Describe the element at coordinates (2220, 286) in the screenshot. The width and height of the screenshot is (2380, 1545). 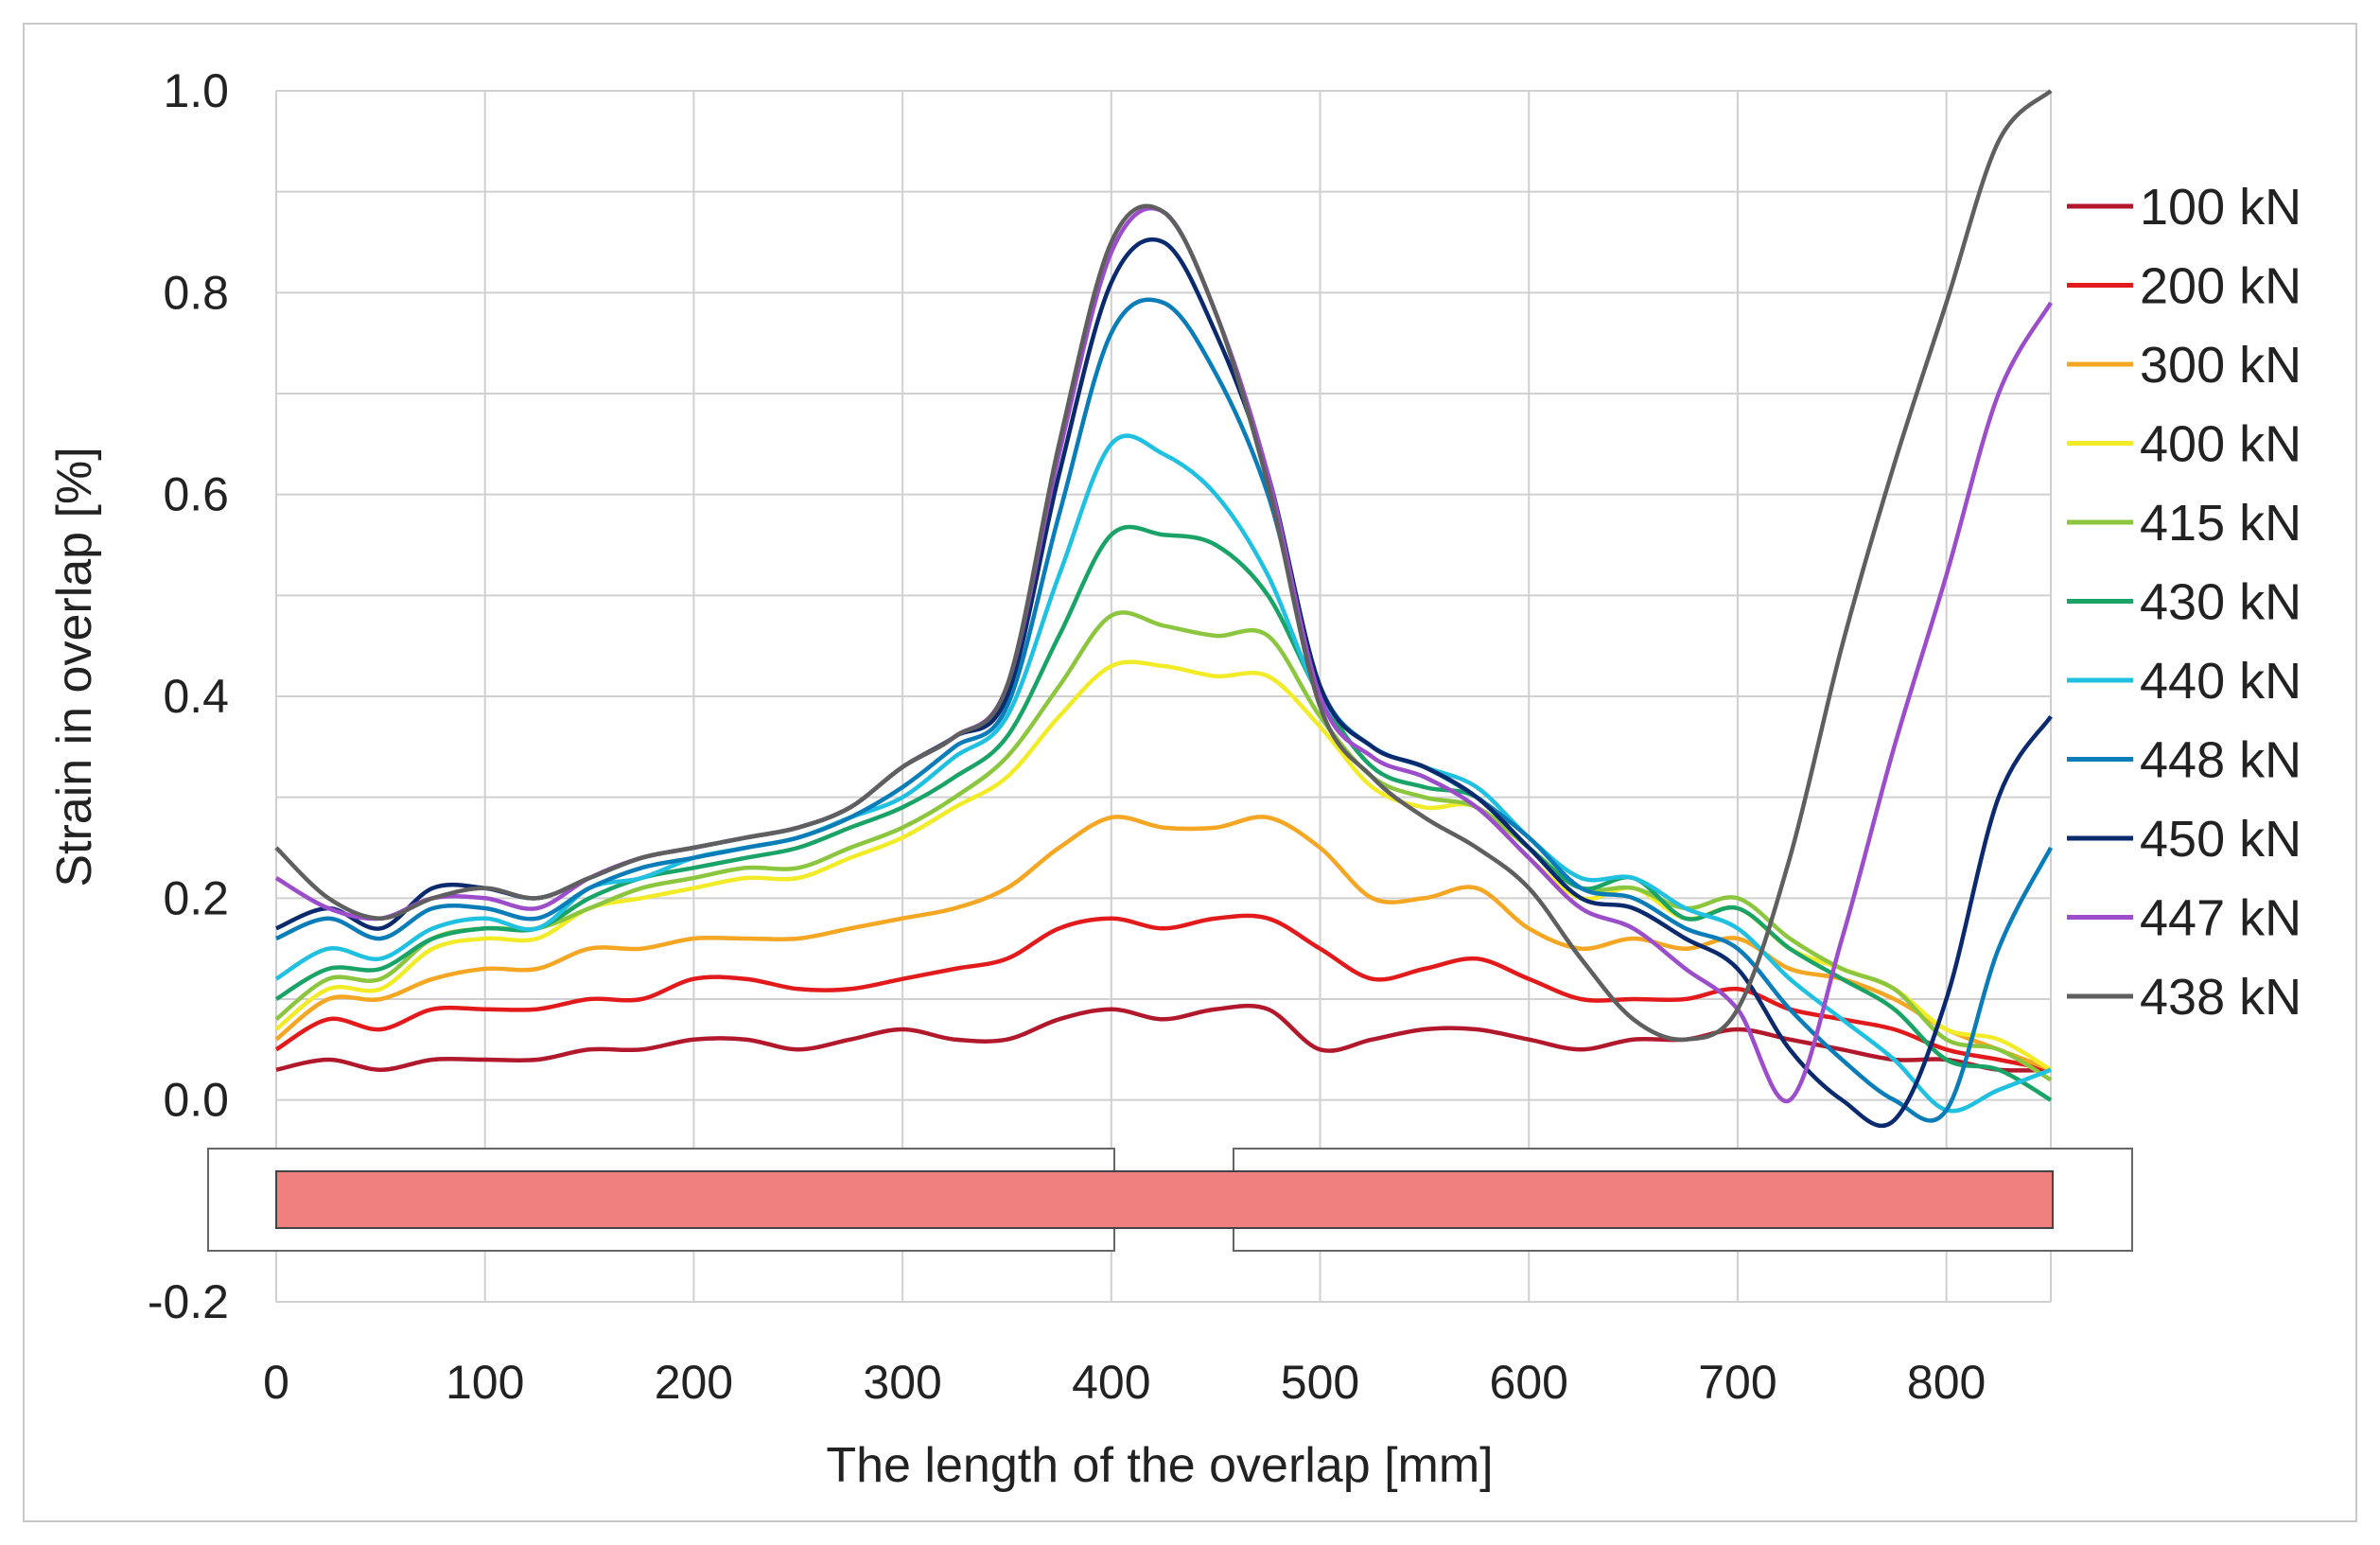
I see `legend-label: 200 kN` at that location.